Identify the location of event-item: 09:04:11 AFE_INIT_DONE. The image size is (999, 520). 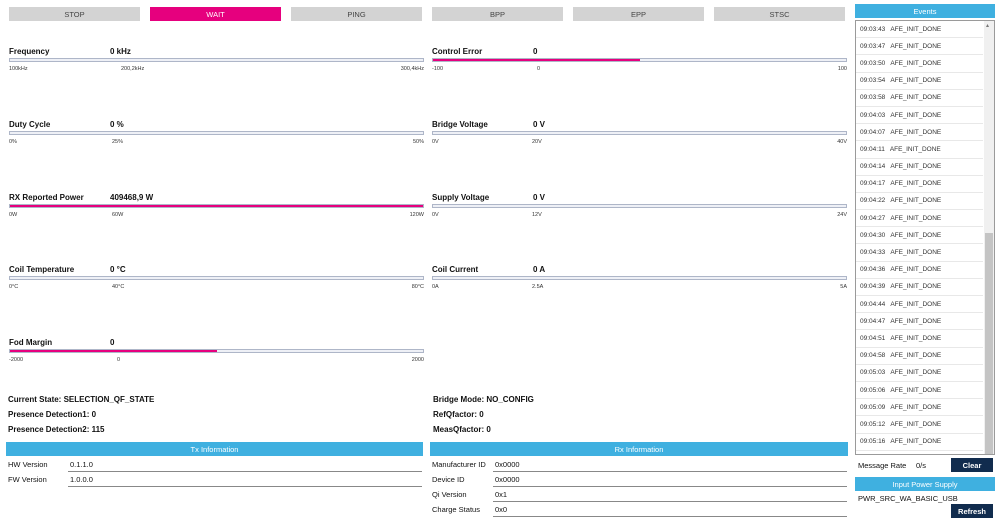
(919, 150).